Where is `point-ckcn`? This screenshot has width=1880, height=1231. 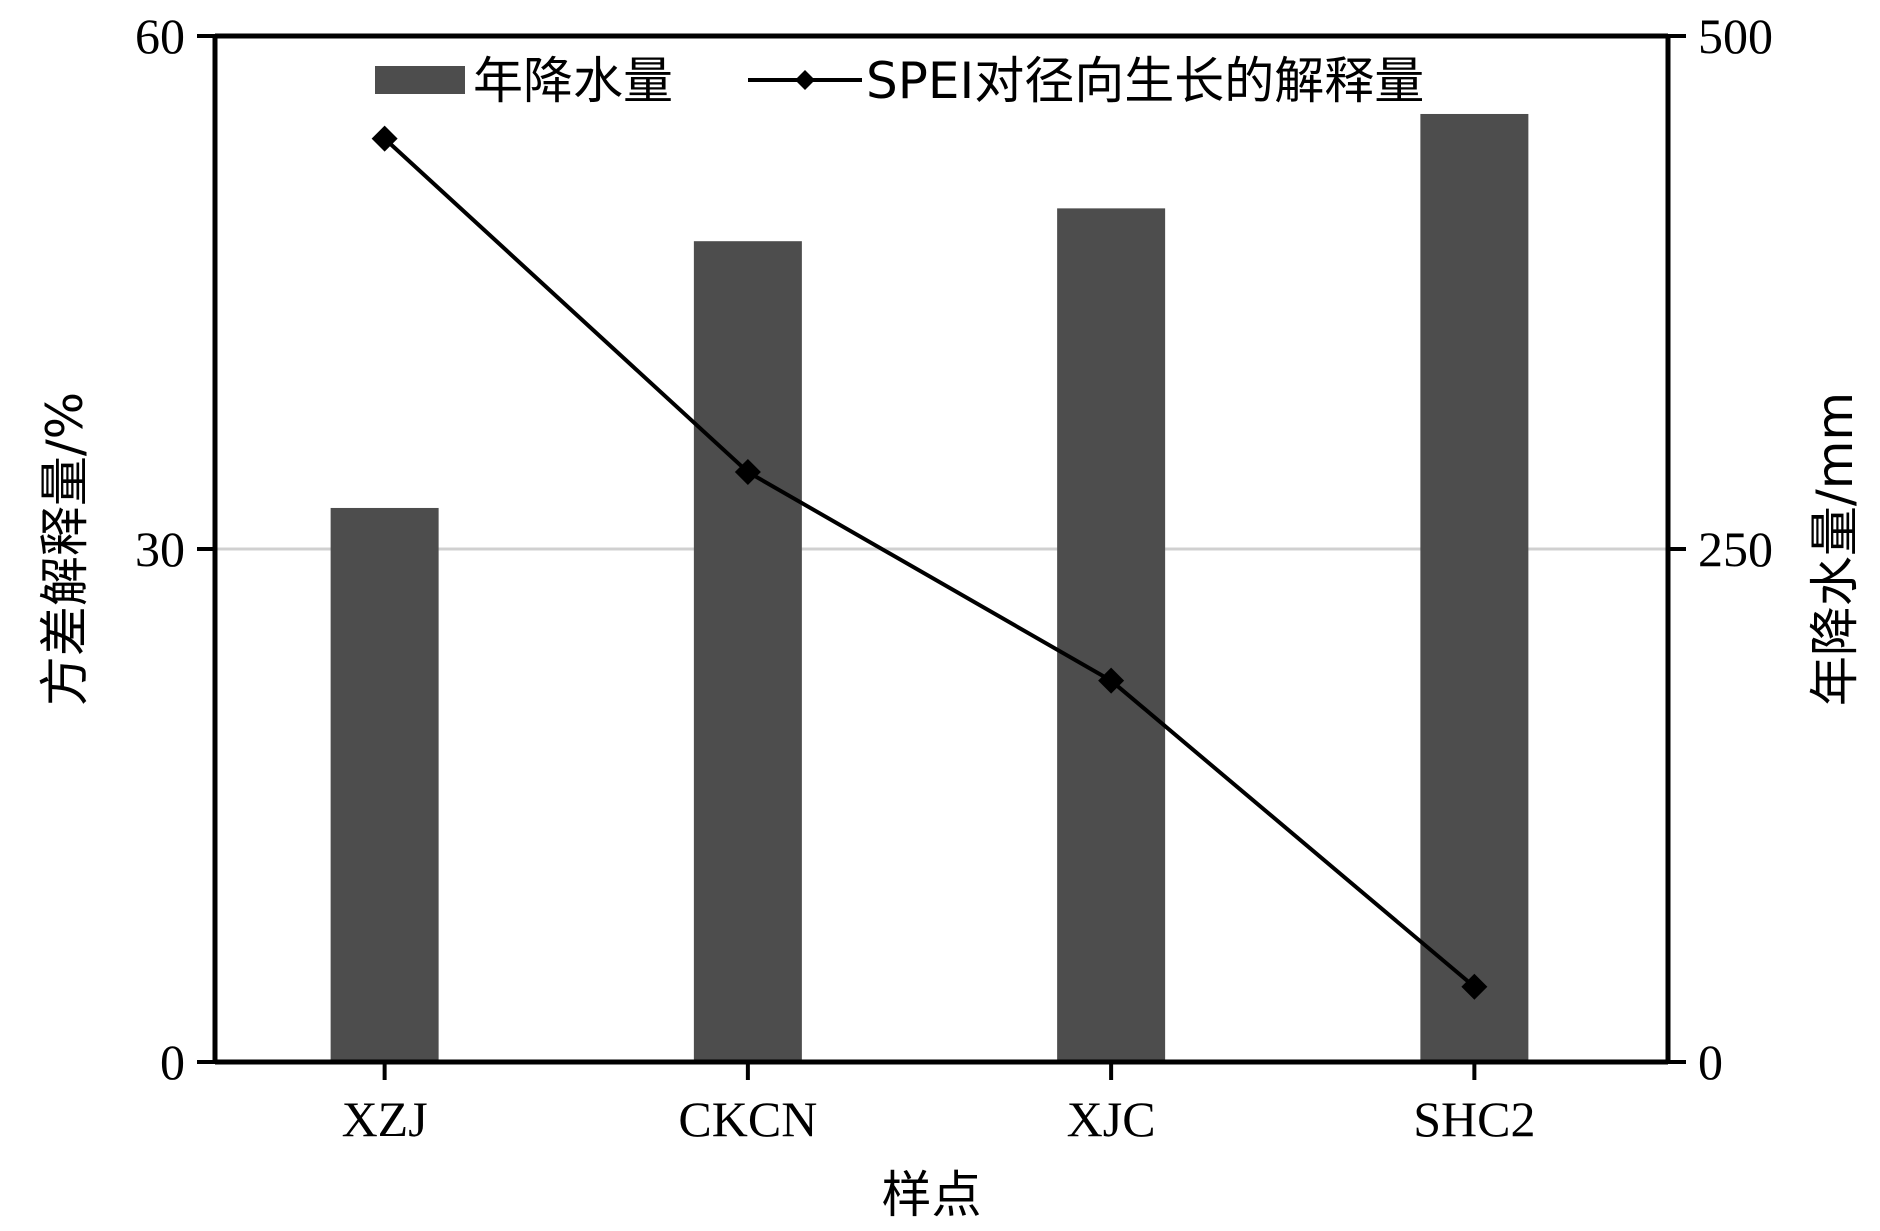
point-ckcn is located at coordinates (747, 472).